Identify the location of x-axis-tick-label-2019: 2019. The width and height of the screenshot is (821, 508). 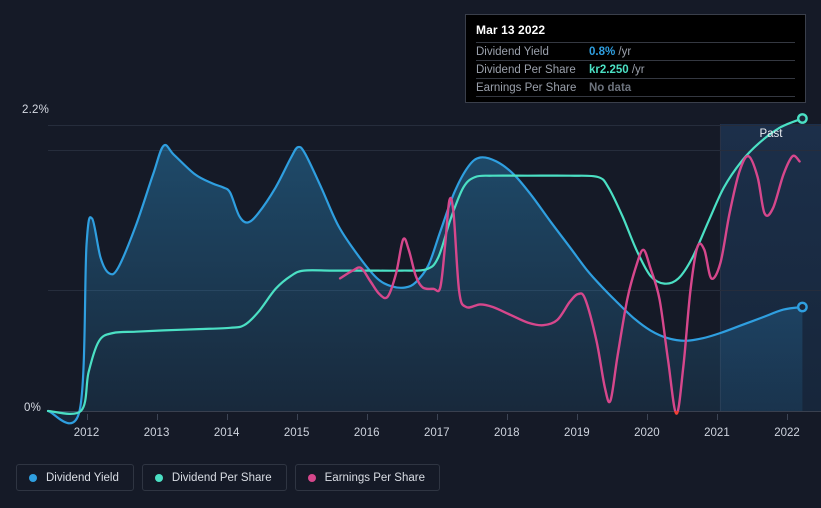
(577, 433).